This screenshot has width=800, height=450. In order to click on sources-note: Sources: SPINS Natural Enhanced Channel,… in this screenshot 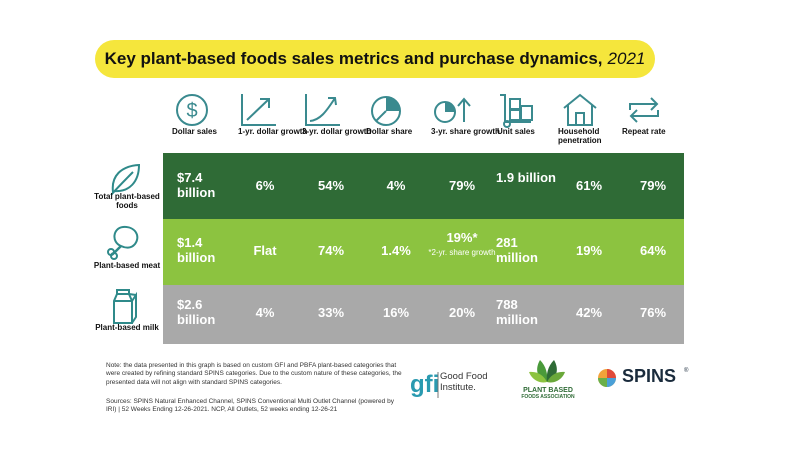, I will do `click(250, 406)`.